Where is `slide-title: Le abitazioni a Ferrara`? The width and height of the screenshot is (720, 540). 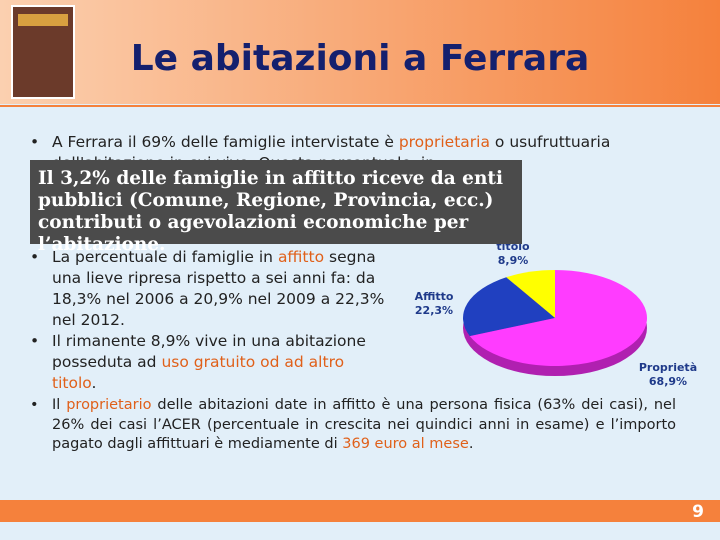
slide-title: Le abitazioni a Ferrara is located at coordinates (360, 58).